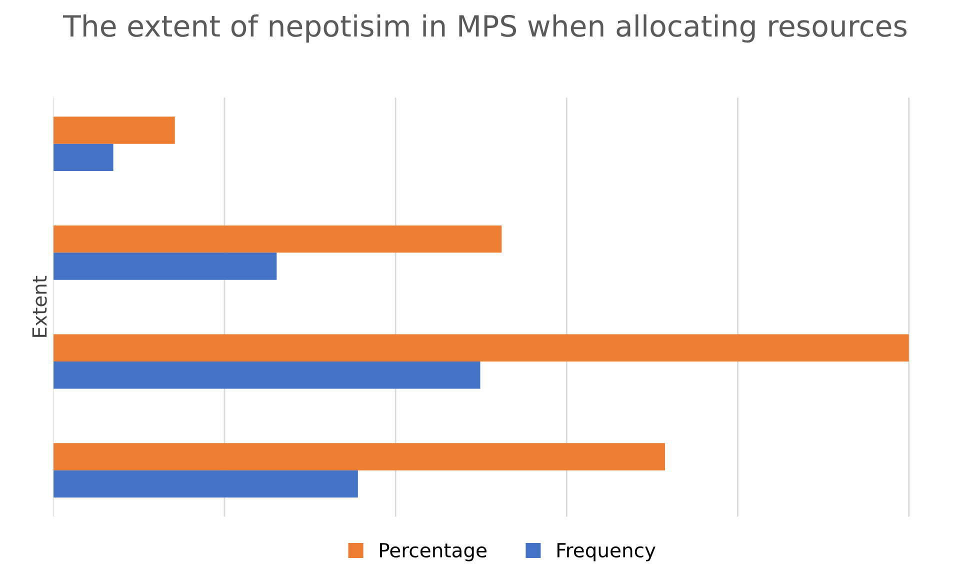 The image size is (971, 574). Describe the element at coordinates (606, 552) in the screenshot. I see `legend-label: Frequency` at that location.